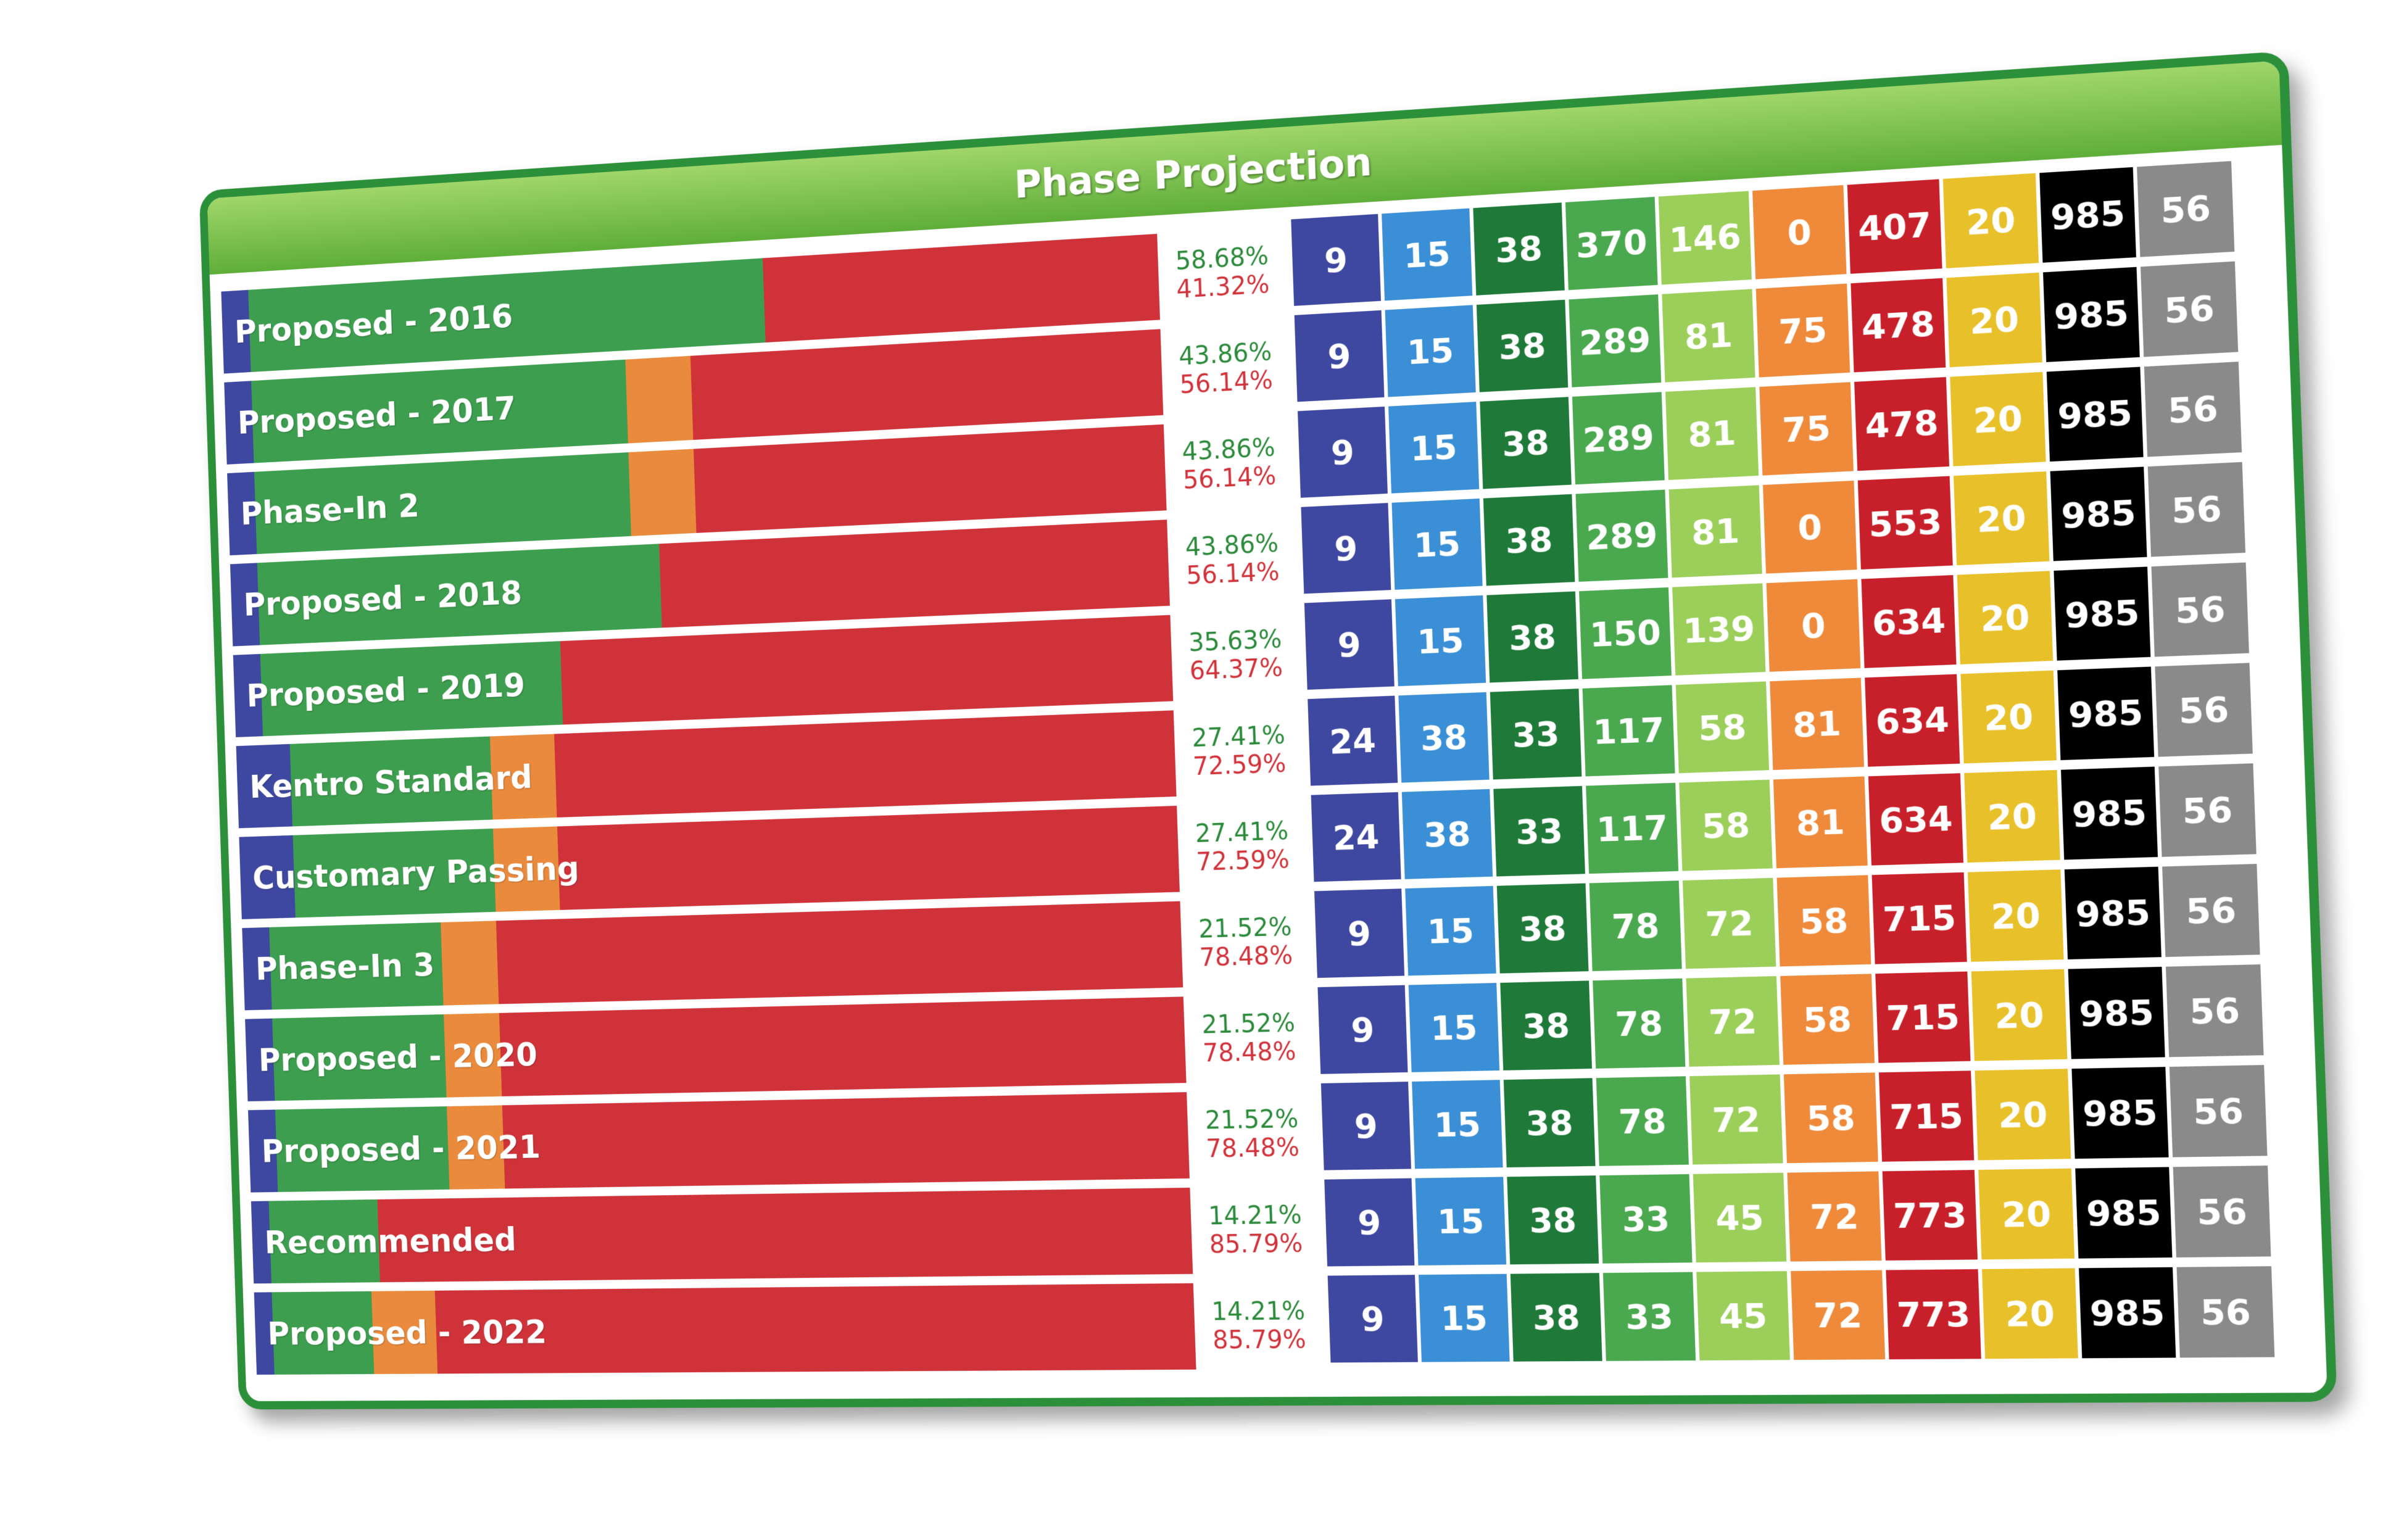  What do you see at coordinates (373, 323) in the screenshot?
I see `bar-label: Proposed - 2016` at bounding box center [373, 323].